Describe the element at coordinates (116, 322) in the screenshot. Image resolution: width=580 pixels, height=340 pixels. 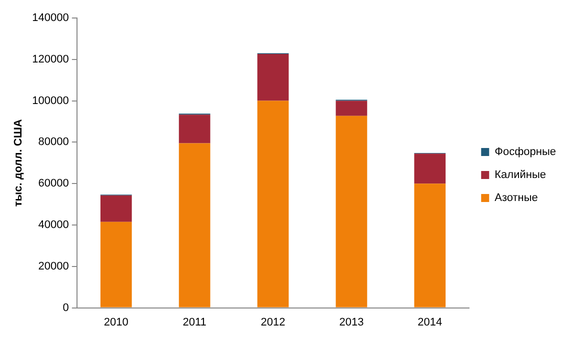
I see `x-tick-label: 2010` at that location.